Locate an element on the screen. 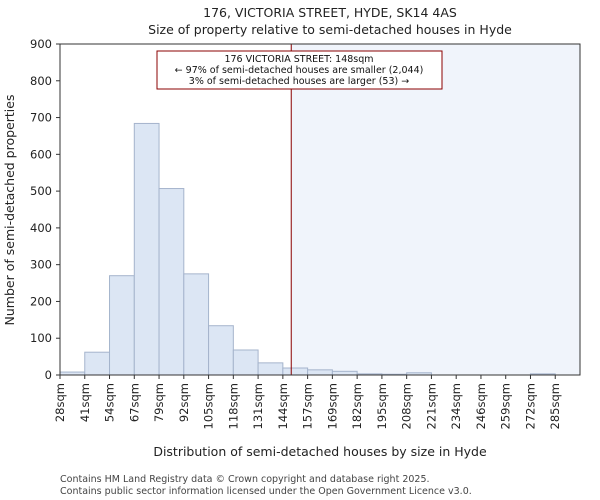 This screenshot has height=500, width=600. annotation-frame is located at coordinates (299, 70).